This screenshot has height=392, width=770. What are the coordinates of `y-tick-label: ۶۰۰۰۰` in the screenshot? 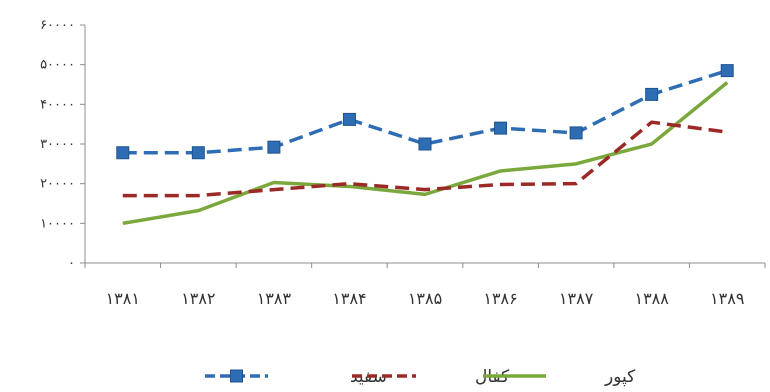 It's located at (57, 25).